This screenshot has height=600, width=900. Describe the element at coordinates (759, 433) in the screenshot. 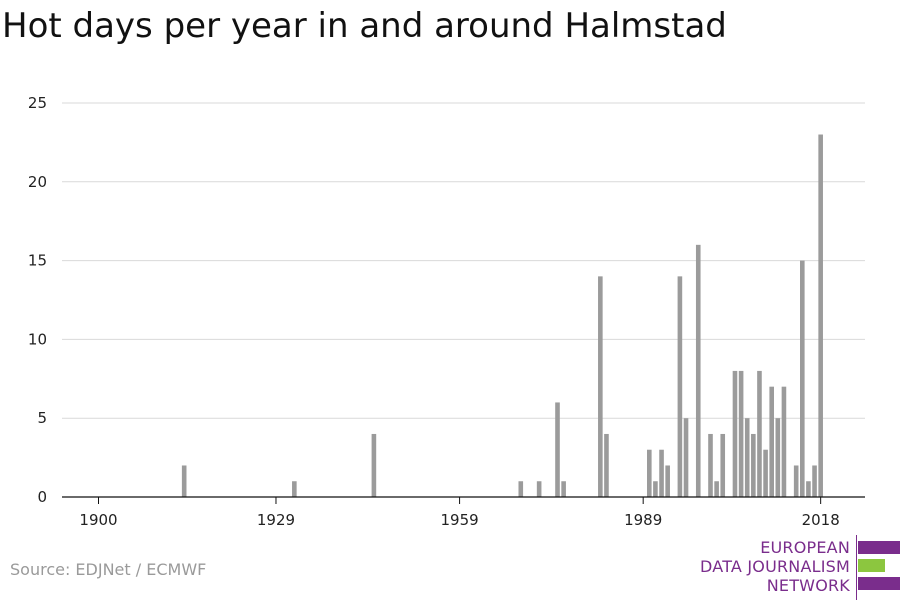

I see `bar-2008` at that location.